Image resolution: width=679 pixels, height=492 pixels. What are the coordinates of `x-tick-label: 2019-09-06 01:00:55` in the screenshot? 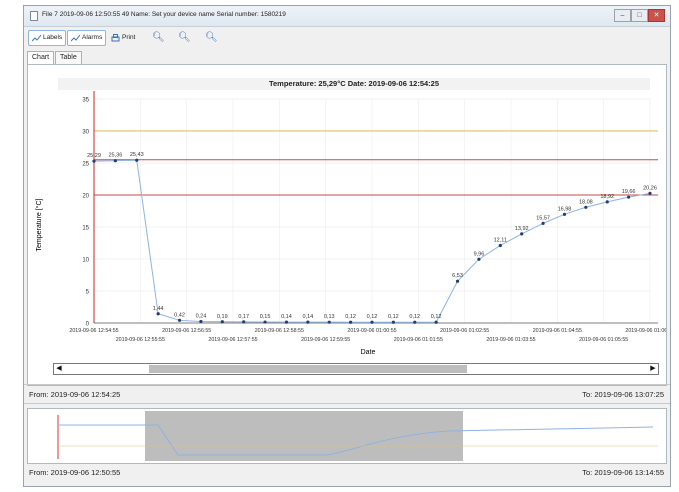 It's located at (371, 331).